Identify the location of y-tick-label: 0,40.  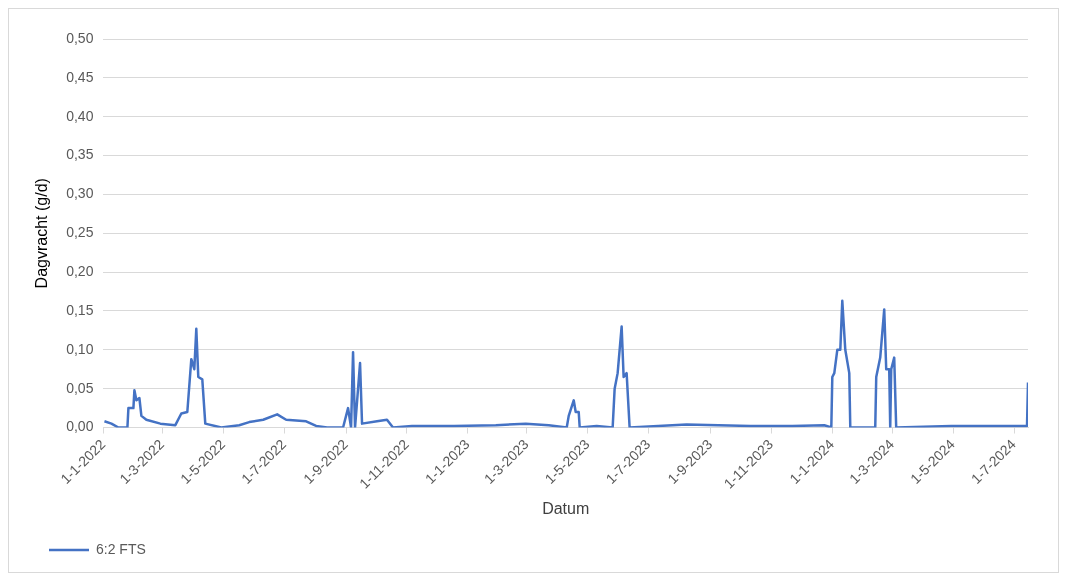
(80, 115).